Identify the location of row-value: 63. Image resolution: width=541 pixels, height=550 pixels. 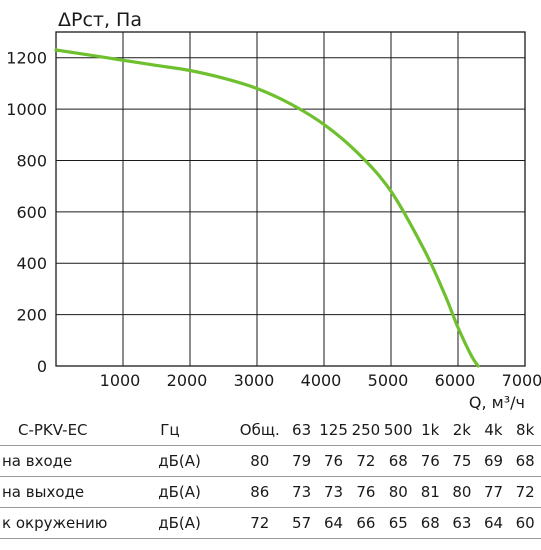
(462, 523).